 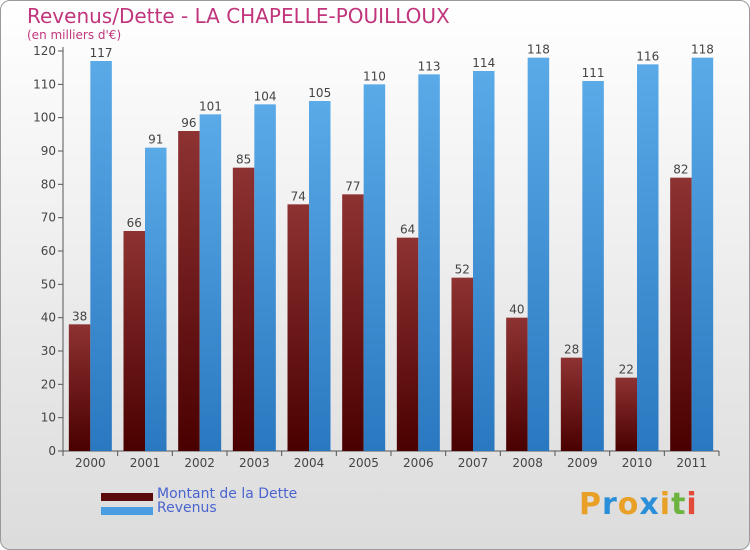 What do you see at coordinates (101, 53) in the screenshot?
I see `bar-revenus-value-label: 117` at bounding box center [101, 53].